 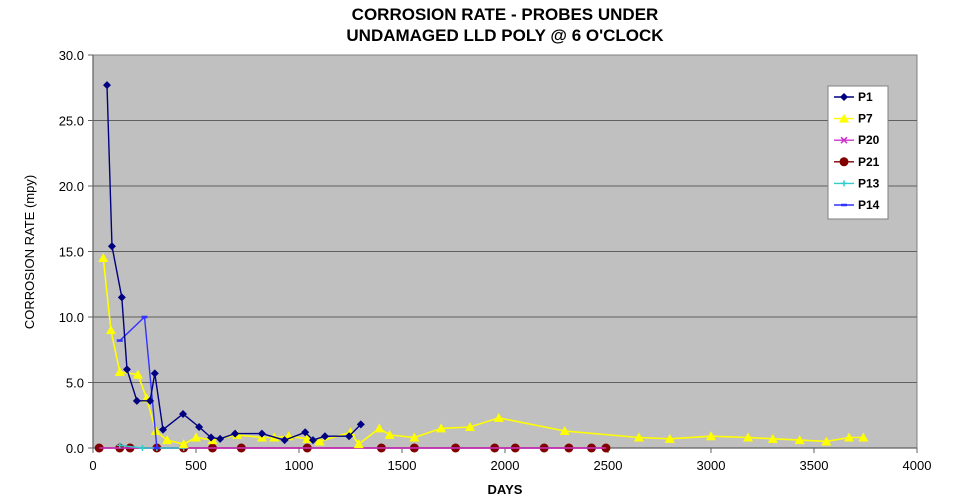 What do you see at coordinates (75, 448) in the screenshot?
I see `y-tick-label: 0.0` at bounding box center [75, 448].